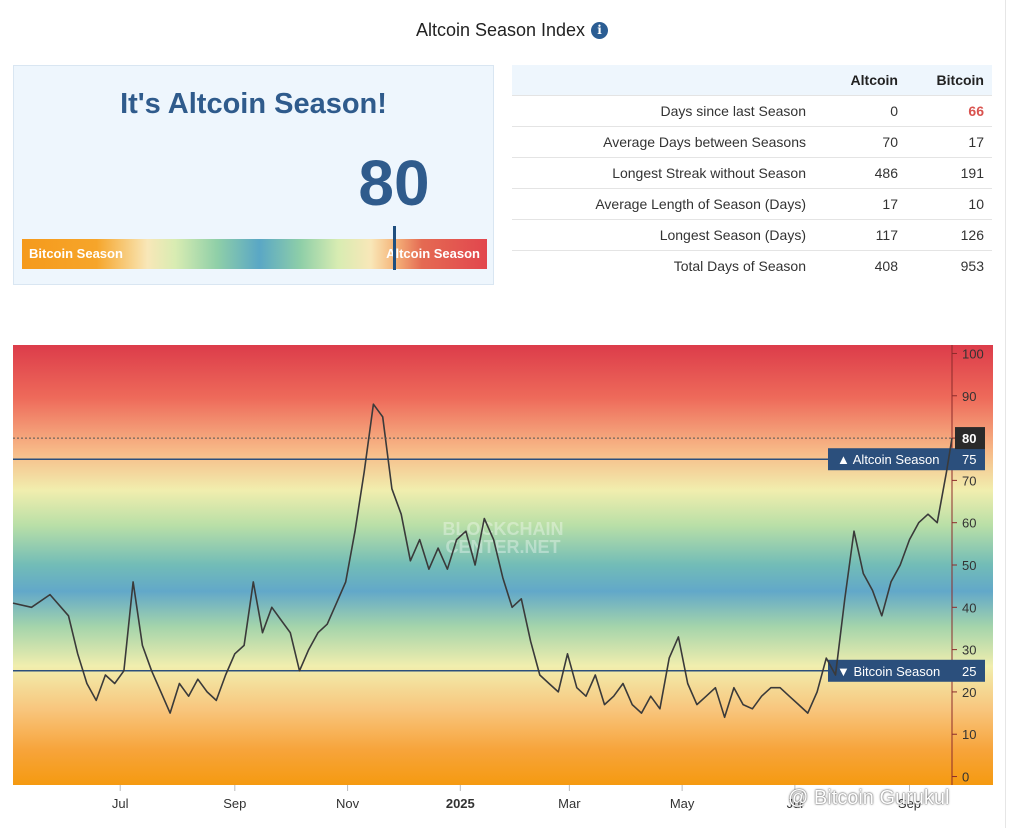 This screenshot has height=833, width=1024. I want to click on y-tick-label: 100, so click(973, 353).